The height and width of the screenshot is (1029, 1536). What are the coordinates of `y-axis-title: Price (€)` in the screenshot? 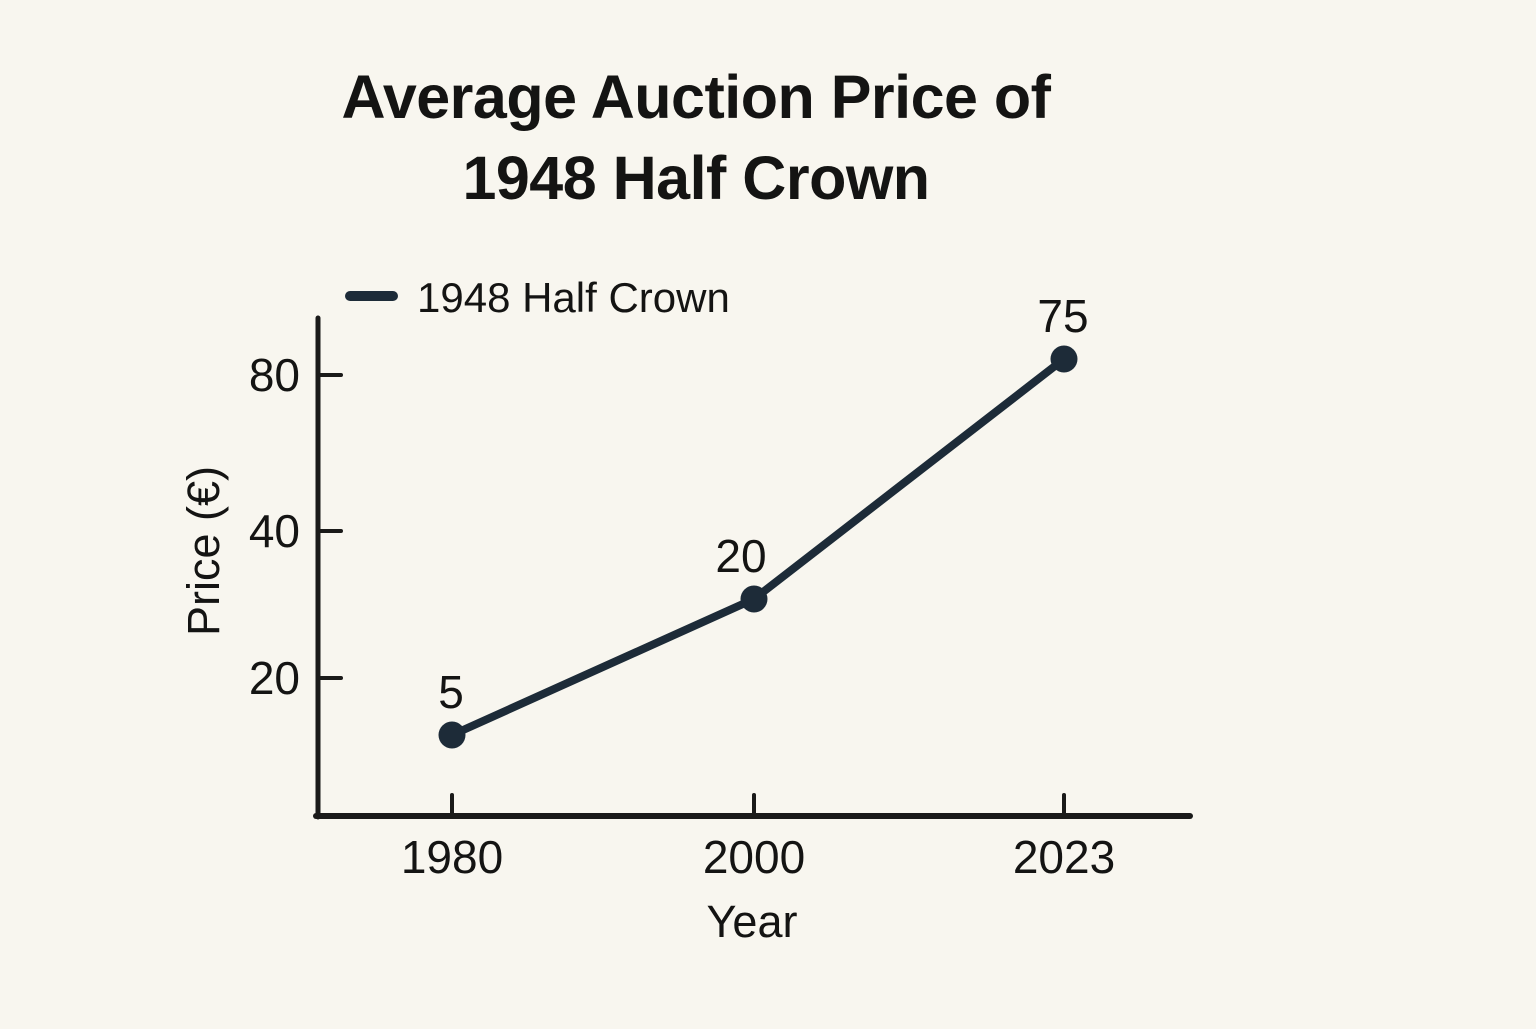 It's located at (203, 551).